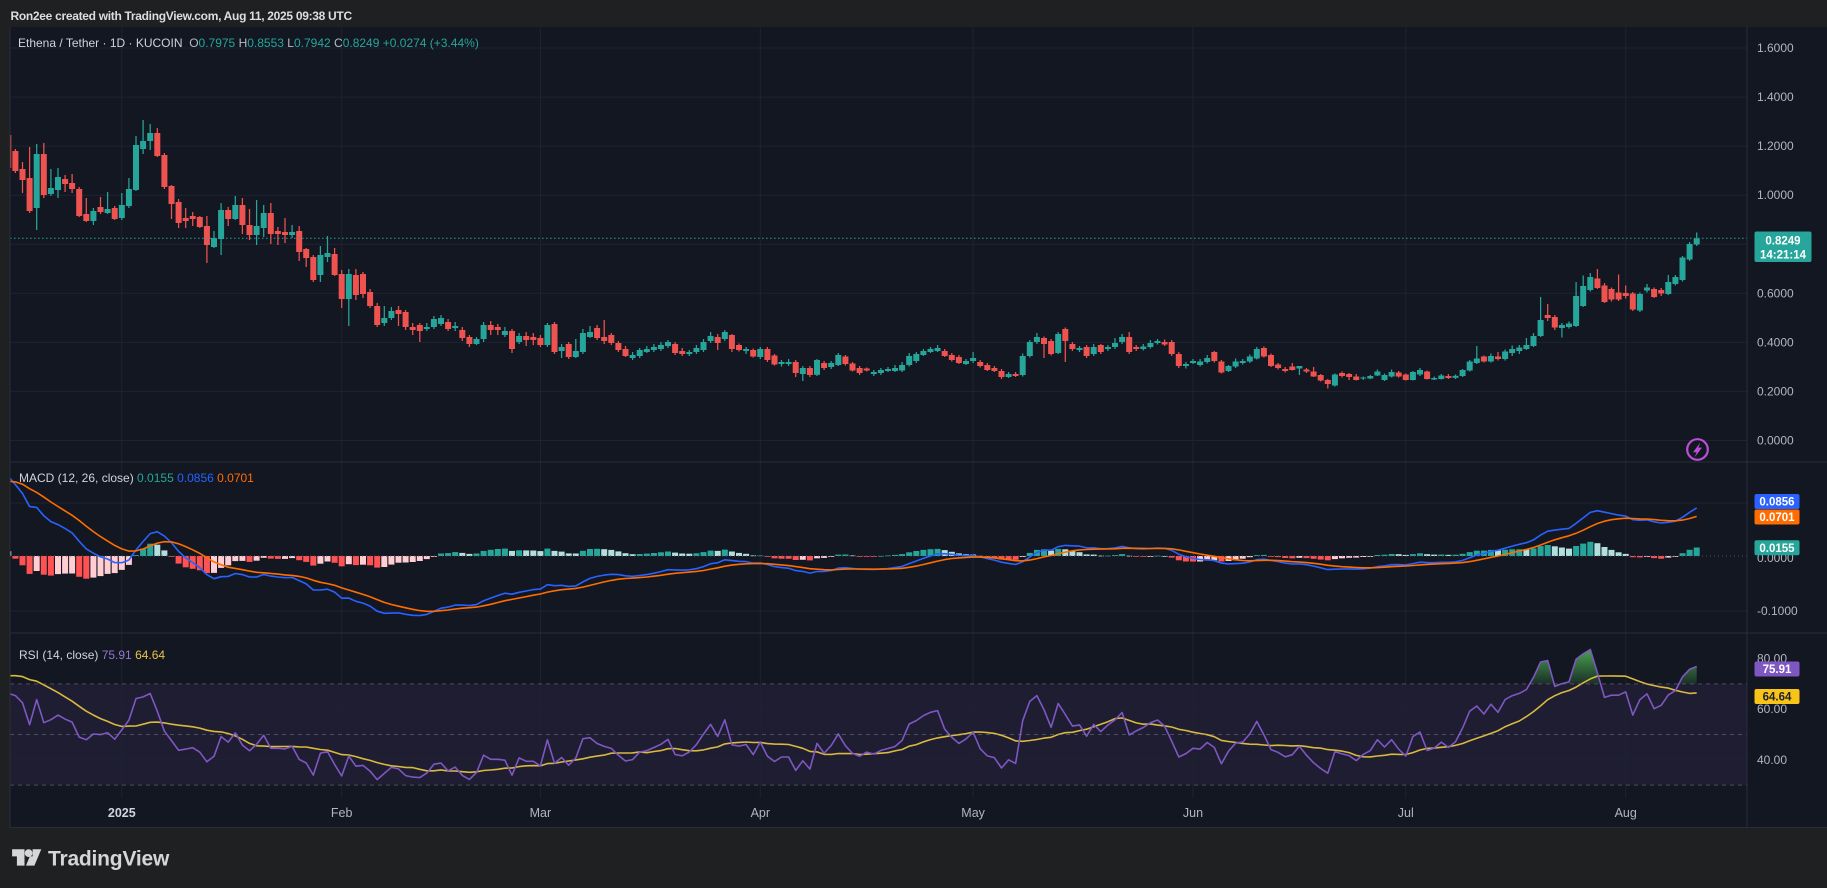 This screenshot has width=1827, height=888. What do you see at coordinates (1777, 518) in the screenshot?
I see `svg-text: 0.0701` at bounding box center [1777, 518].